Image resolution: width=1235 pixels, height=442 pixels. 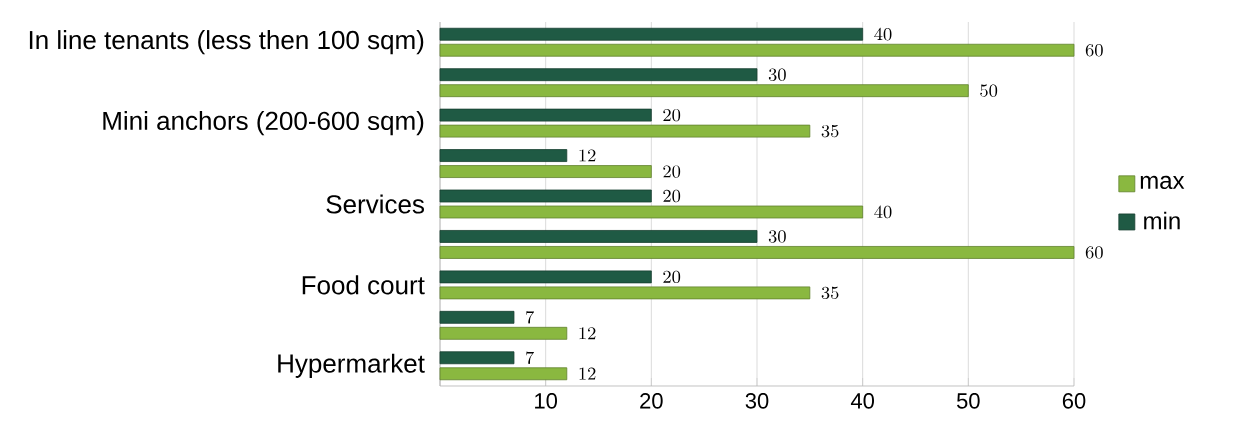 I want to click on data-label: 50, so click(x=989, y=90).